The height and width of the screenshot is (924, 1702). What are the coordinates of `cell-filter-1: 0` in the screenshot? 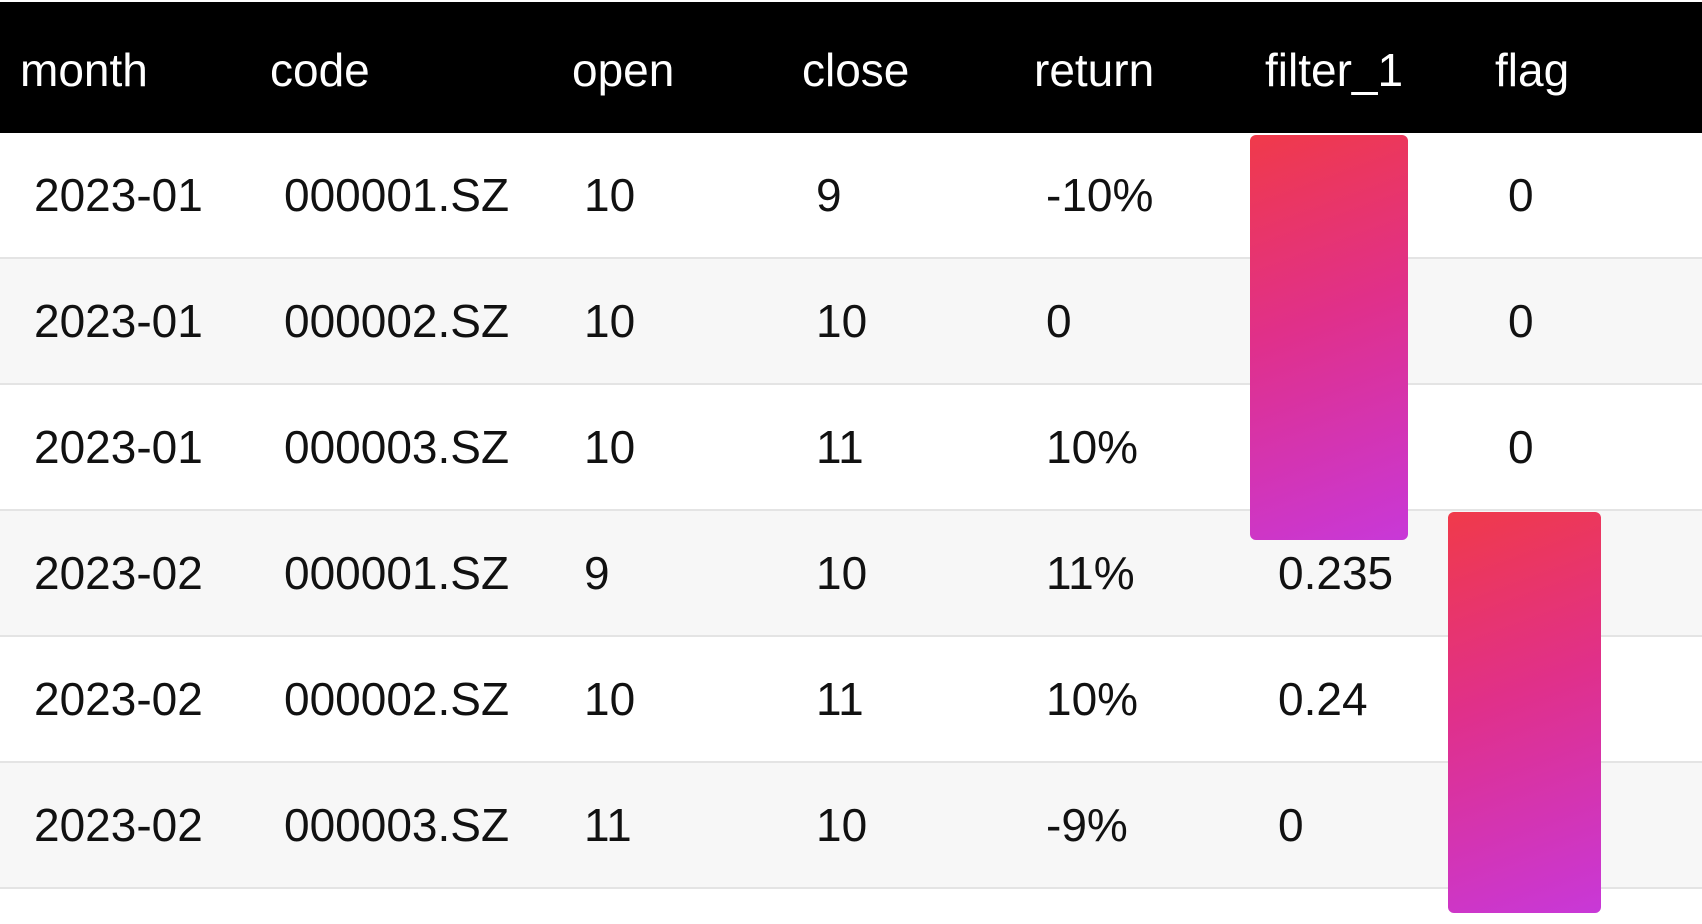 It's located at (1291, 825).